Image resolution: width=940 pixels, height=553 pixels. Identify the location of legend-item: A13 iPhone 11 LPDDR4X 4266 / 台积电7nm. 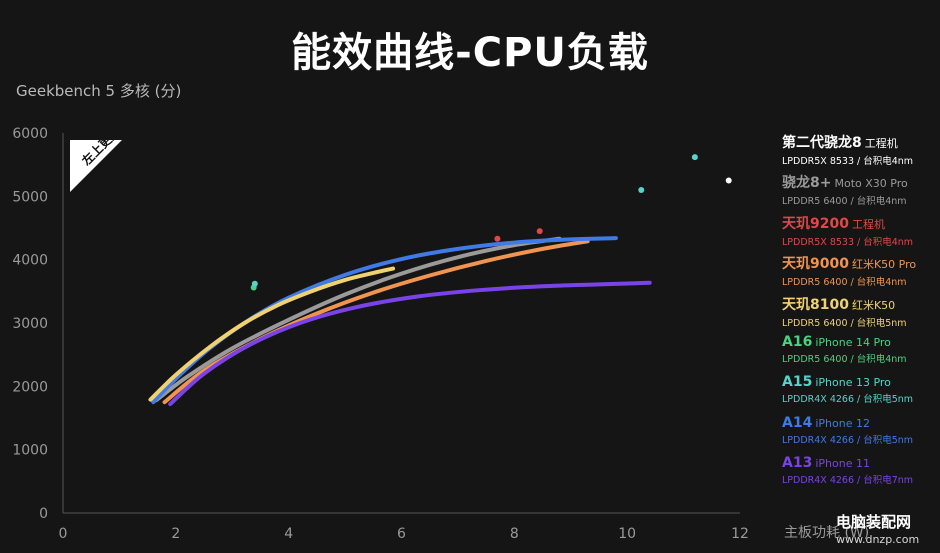
(860, 475).